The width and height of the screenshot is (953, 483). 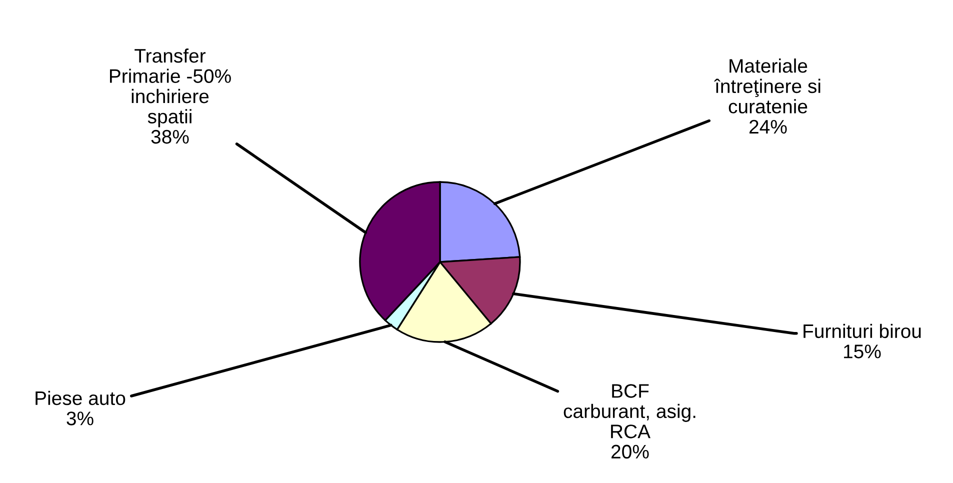 I want to click on slice-label: BCF carburant, asig. RCA, so click(x=630, y=411).